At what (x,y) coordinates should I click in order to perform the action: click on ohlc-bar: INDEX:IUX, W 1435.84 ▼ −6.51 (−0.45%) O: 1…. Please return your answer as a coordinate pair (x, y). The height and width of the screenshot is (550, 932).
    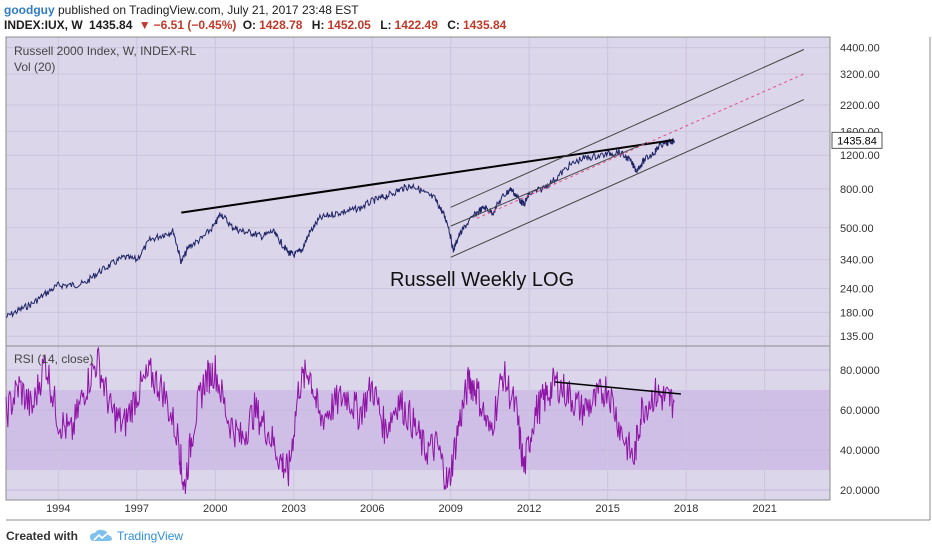
    Looking at the image, I should click on (258, 25).